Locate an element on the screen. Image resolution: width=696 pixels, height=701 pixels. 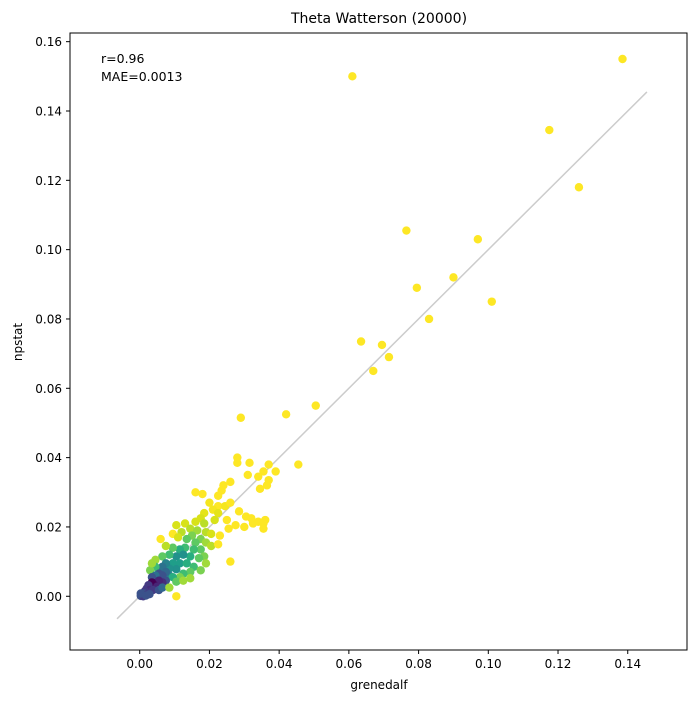
x-tick-label: 0.02 is located at coordinates (209, 664).